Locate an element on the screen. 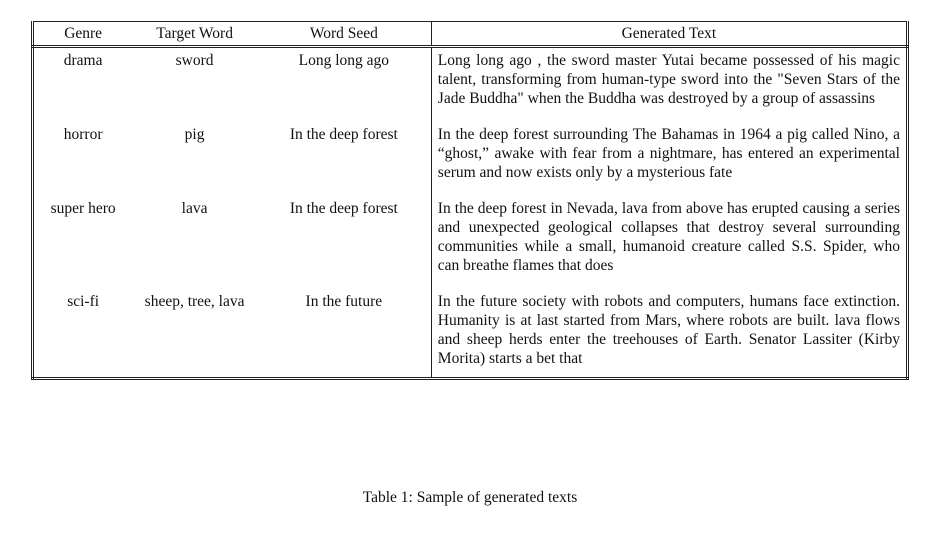 The image size is (940, 543). table-caption: Table 1: Sample of generated texts is located at coordinates (470, 497).